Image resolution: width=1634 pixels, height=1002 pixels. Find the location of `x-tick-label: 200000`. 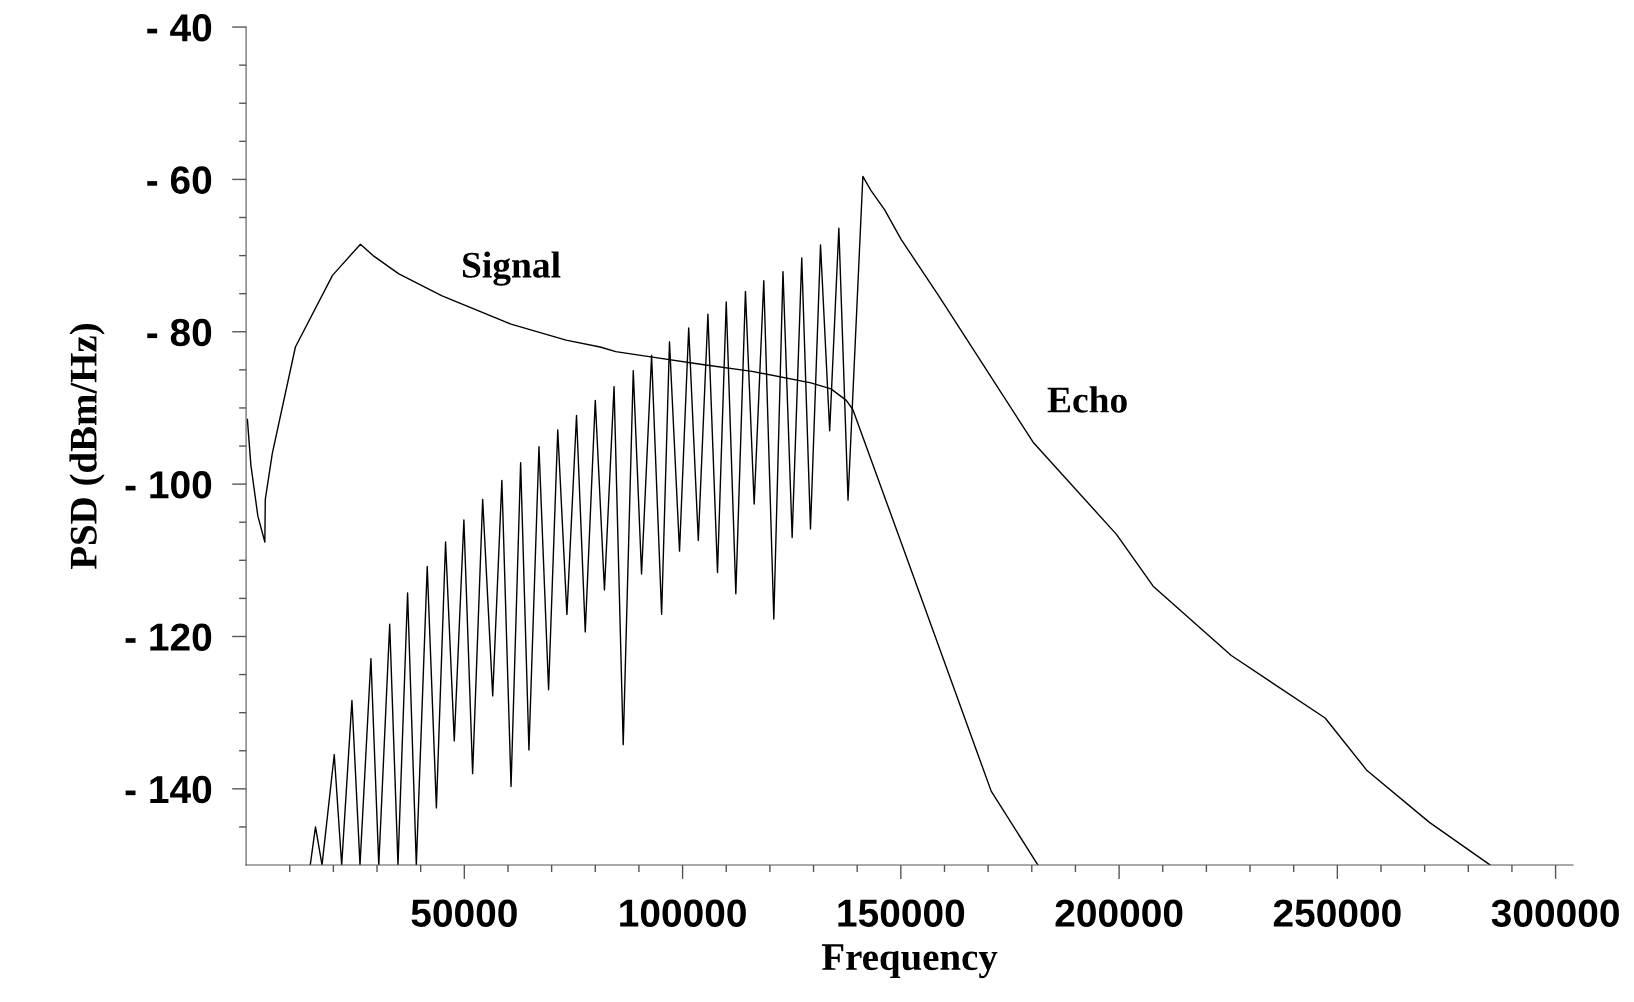

x-tick-label: 200000 is located at coordinates (1119, 913).